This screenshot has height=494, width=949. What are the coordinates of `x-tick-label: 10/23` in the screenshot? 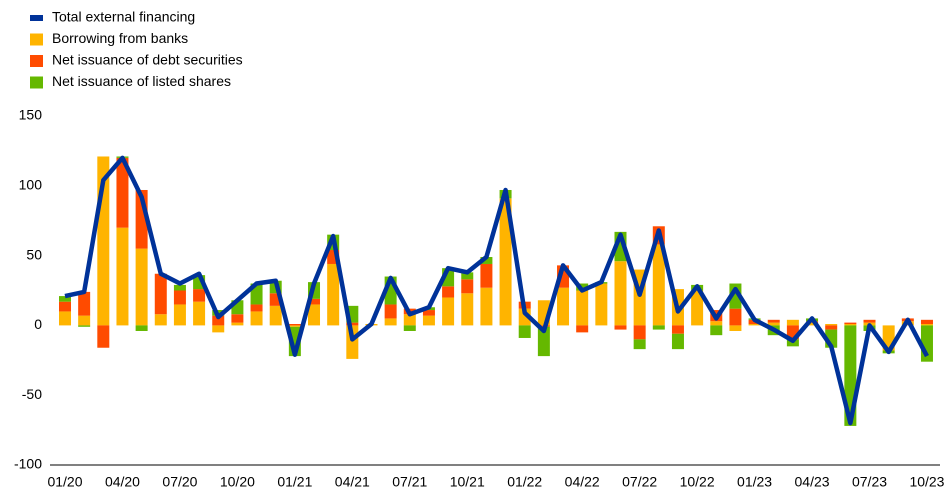 It's located at (926, 482).